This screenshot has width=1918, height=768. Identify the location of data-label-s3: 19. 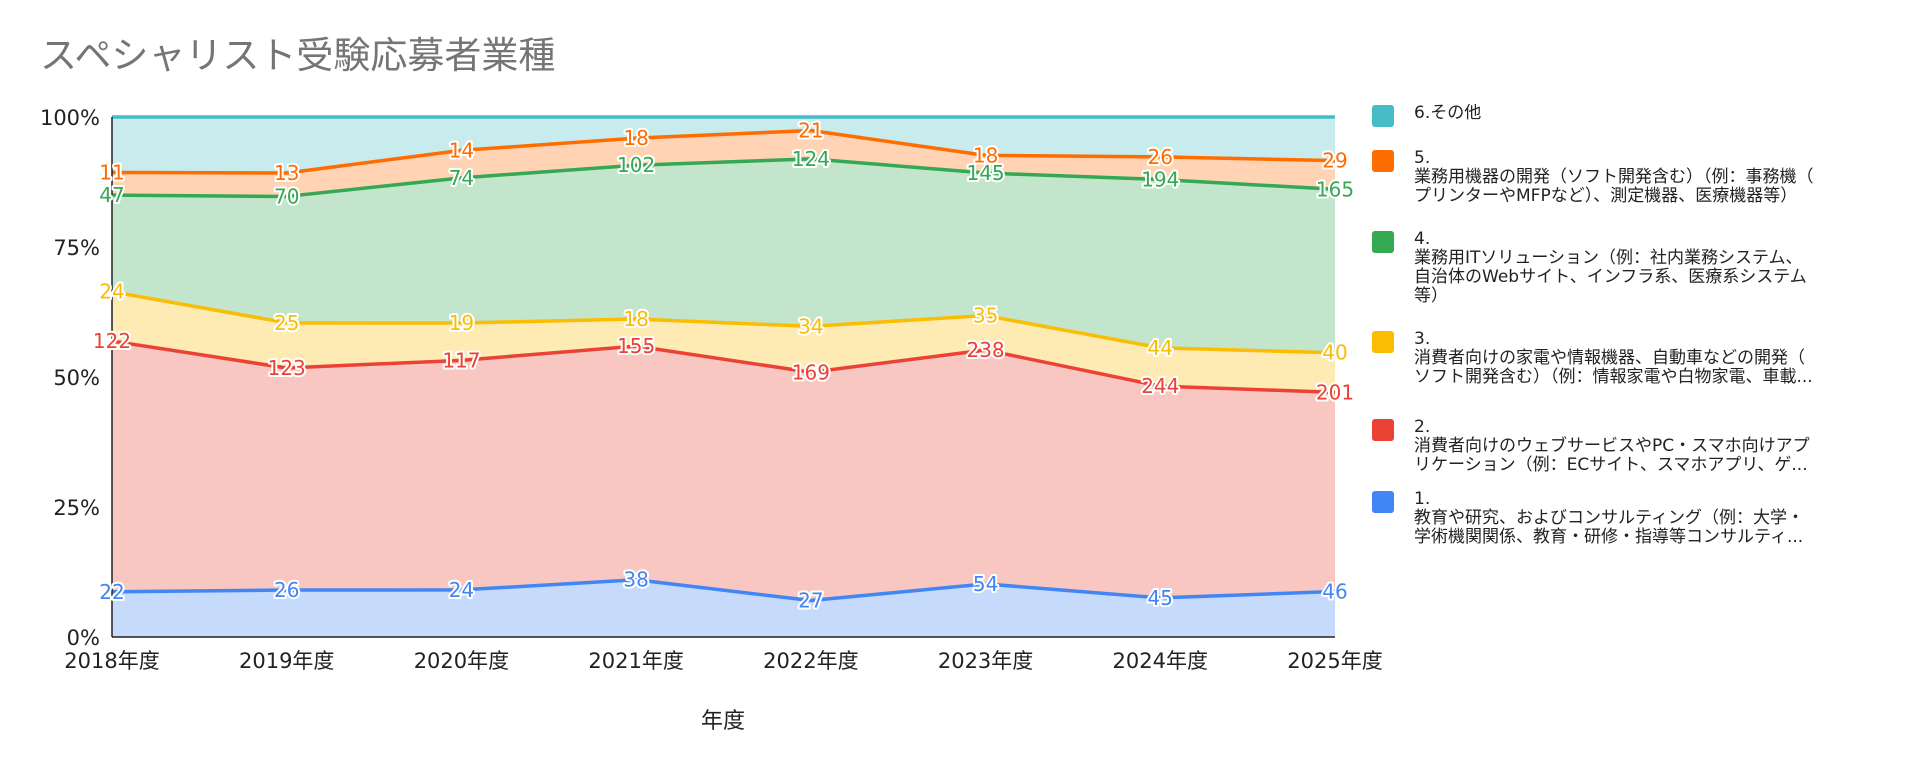
(461, 323).